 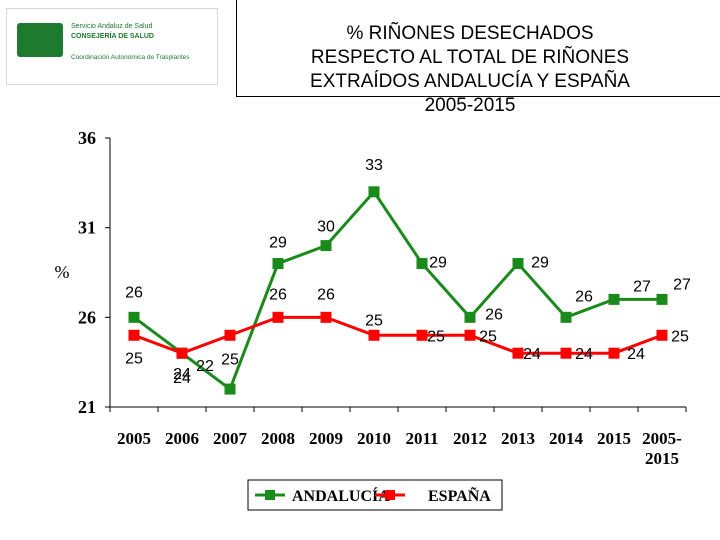 I want to click on x-tick-label: 2013, so click(x=518, y=438).